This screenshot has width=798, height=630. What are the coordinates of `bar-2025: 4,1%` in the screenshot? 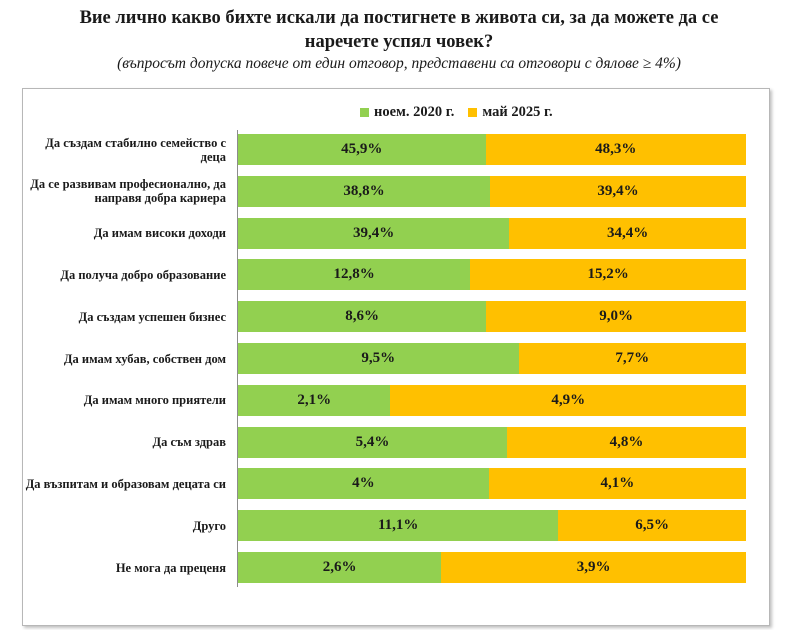 It's located at (617, 484).